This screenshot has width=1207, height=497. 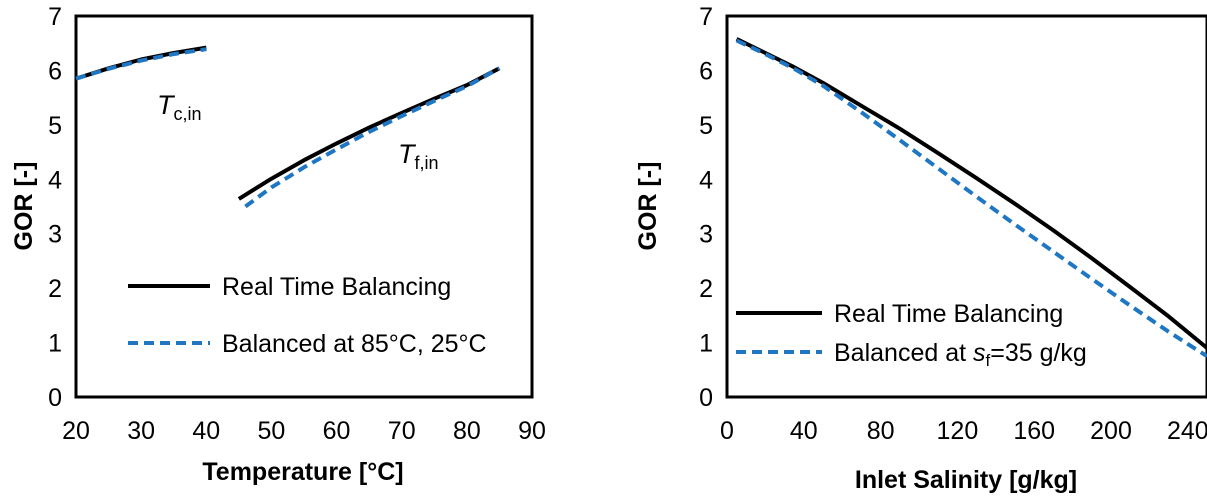 What do you see at coordinates (418, 156) in the screenshot?
I see `annotation-tf-in: Tf,in` at bounding box center [418, 156].